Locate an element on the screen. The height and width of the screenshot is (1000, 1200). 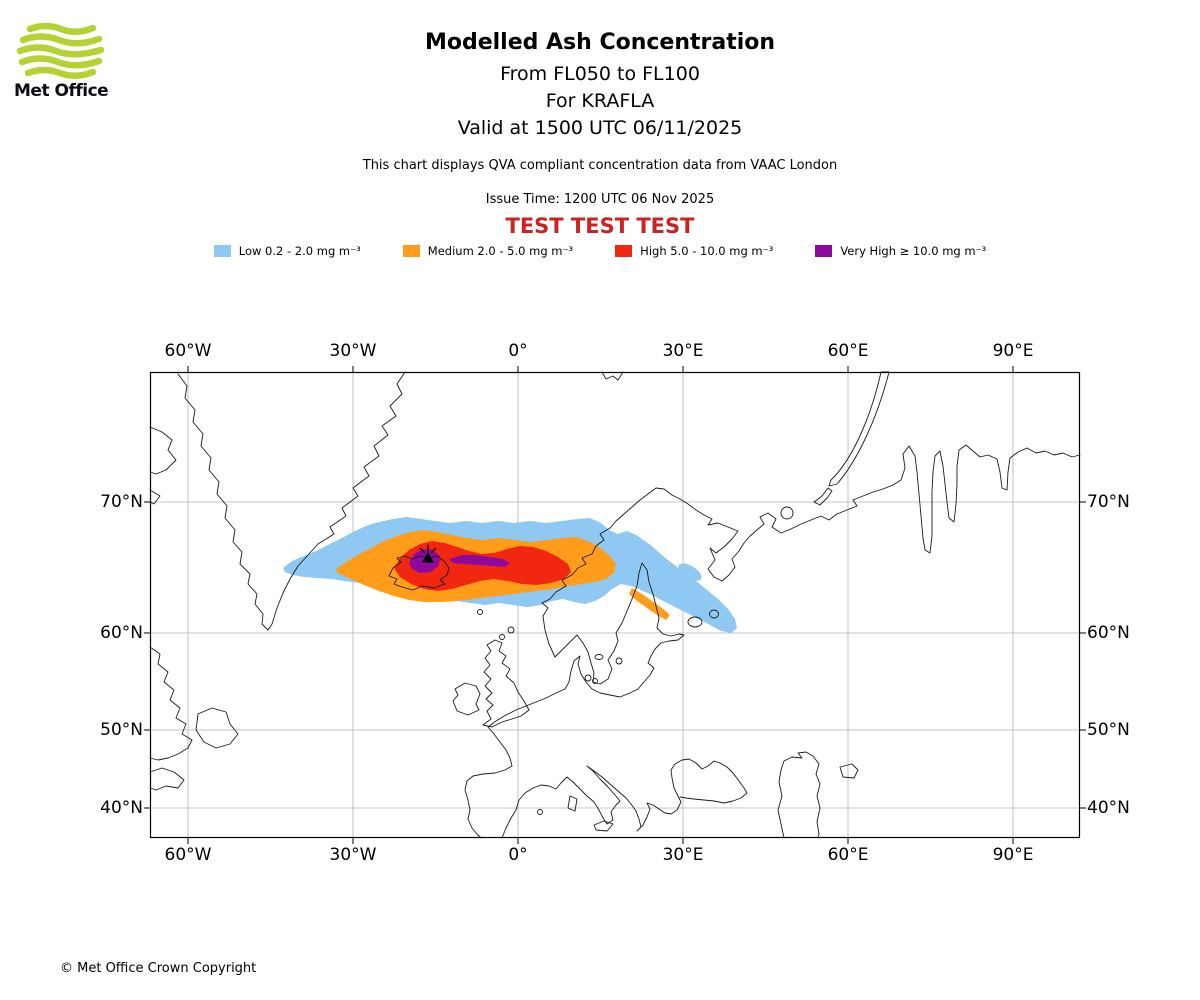
met-office-logo-text: Met Office is located at coordinates (61, 91).